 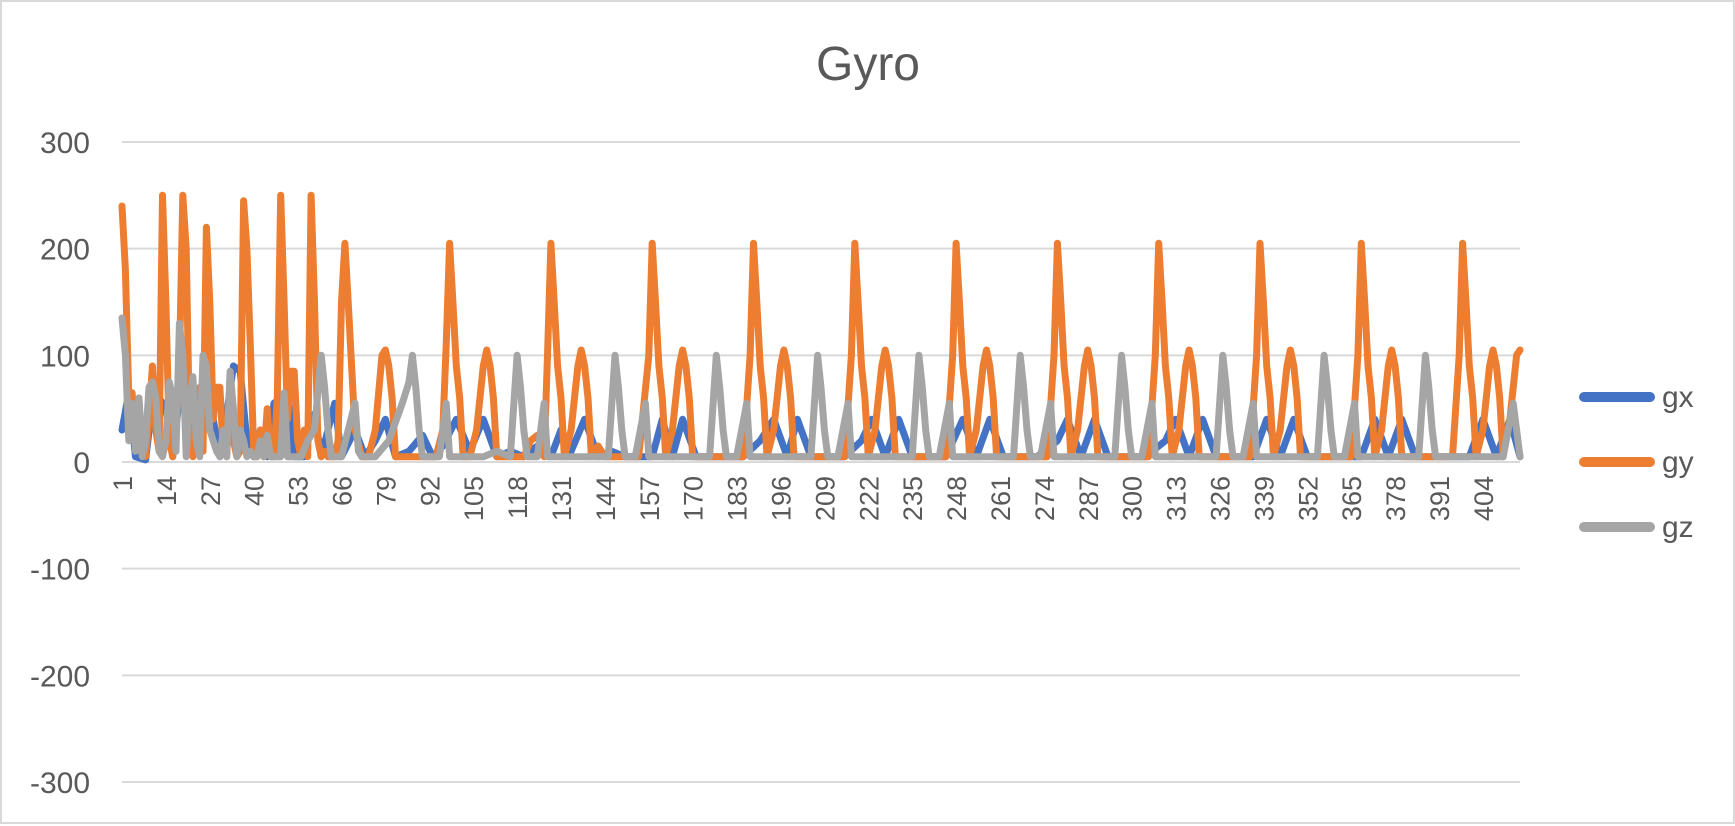 I want to click on x-tick-label: 365, so click(x=1352, y=498).